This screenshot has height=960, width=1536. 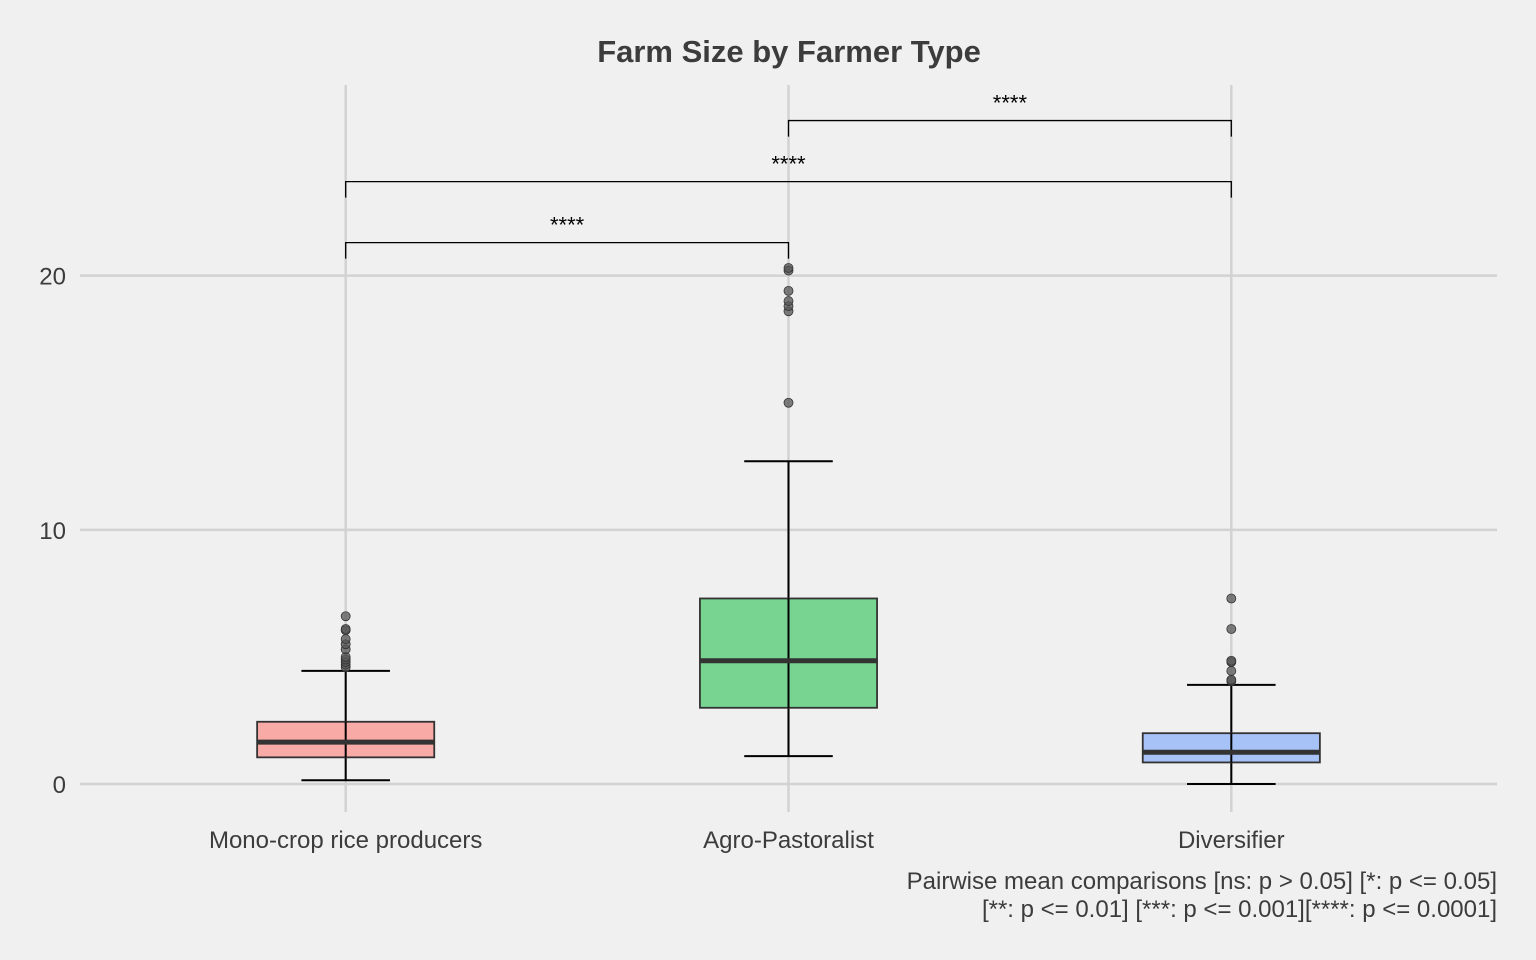 I want to click on y-tick-label: 20, so click(x=52, y=277).